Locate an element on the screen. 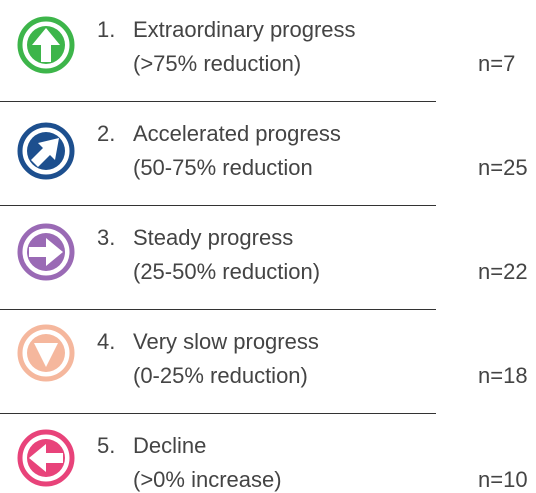 This screenshot has width=536, height=493. icons is located at coordinates (46, 251).